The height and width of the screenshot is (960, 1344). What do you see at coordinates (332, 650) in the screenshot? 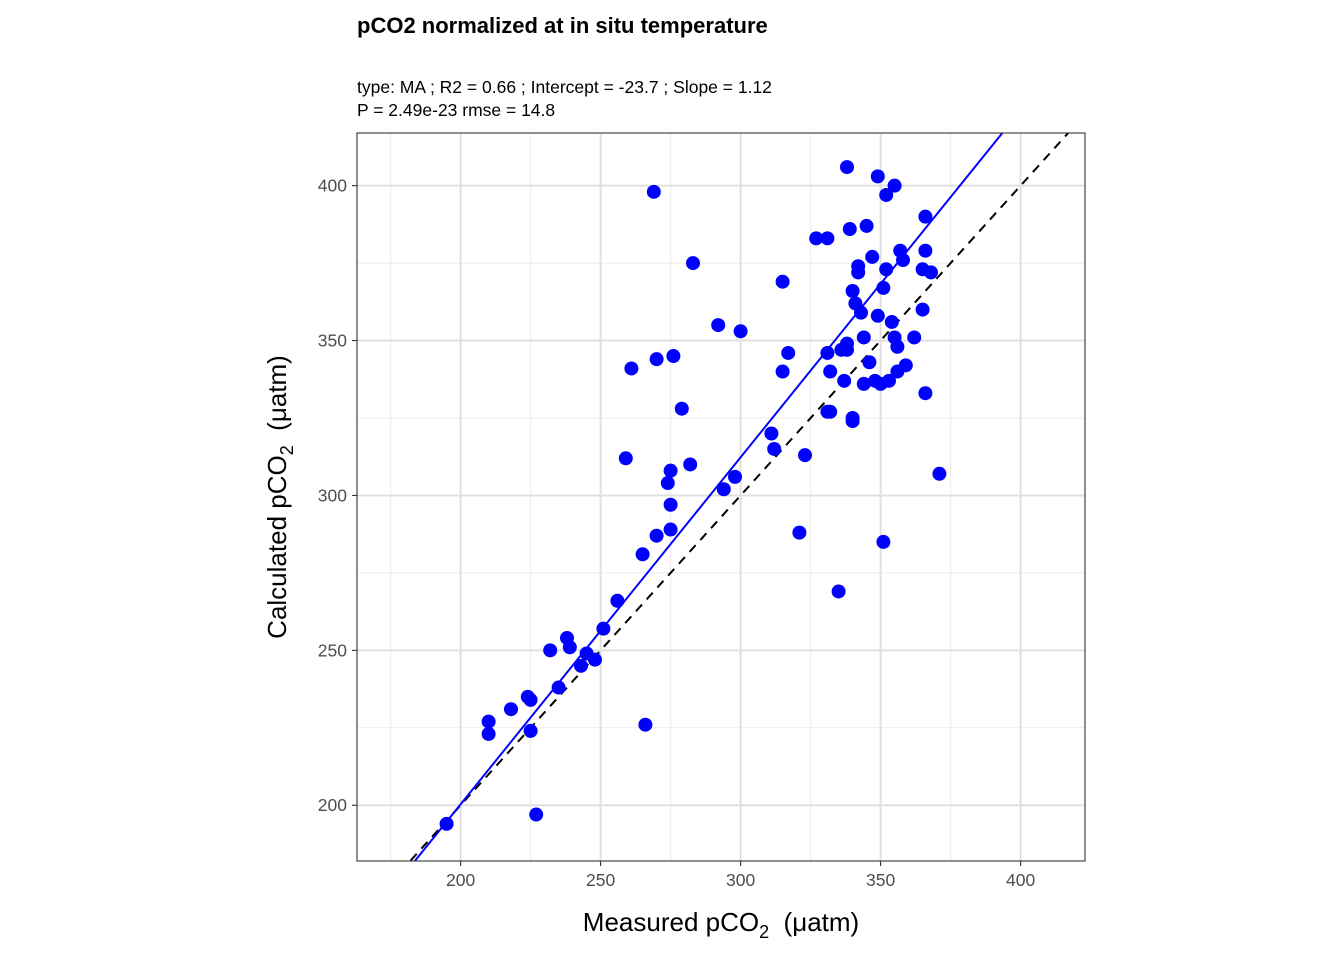
I see `y-tick-label: 250` at bounding box center [332, 650].